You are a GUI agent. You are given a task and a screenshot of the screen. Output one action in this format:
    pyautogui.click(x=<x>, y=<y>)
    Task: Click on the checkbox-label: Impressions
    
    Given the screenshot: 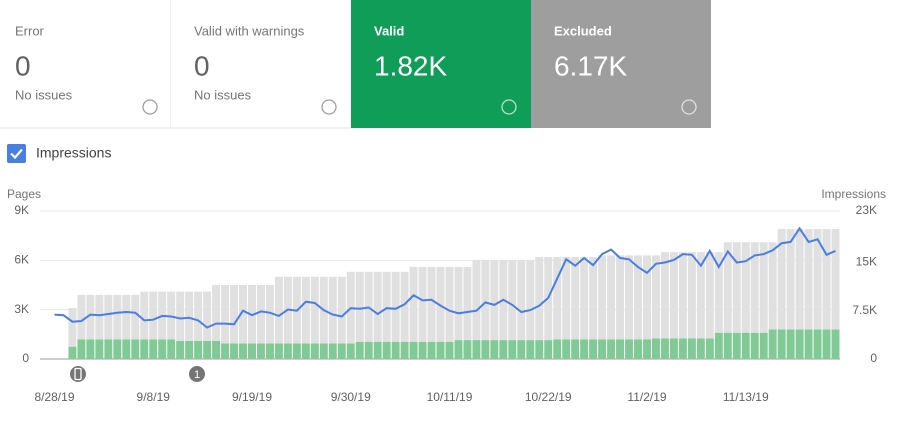 What is the action you would take?
    pyautogui.click(x=73, y=153)
    